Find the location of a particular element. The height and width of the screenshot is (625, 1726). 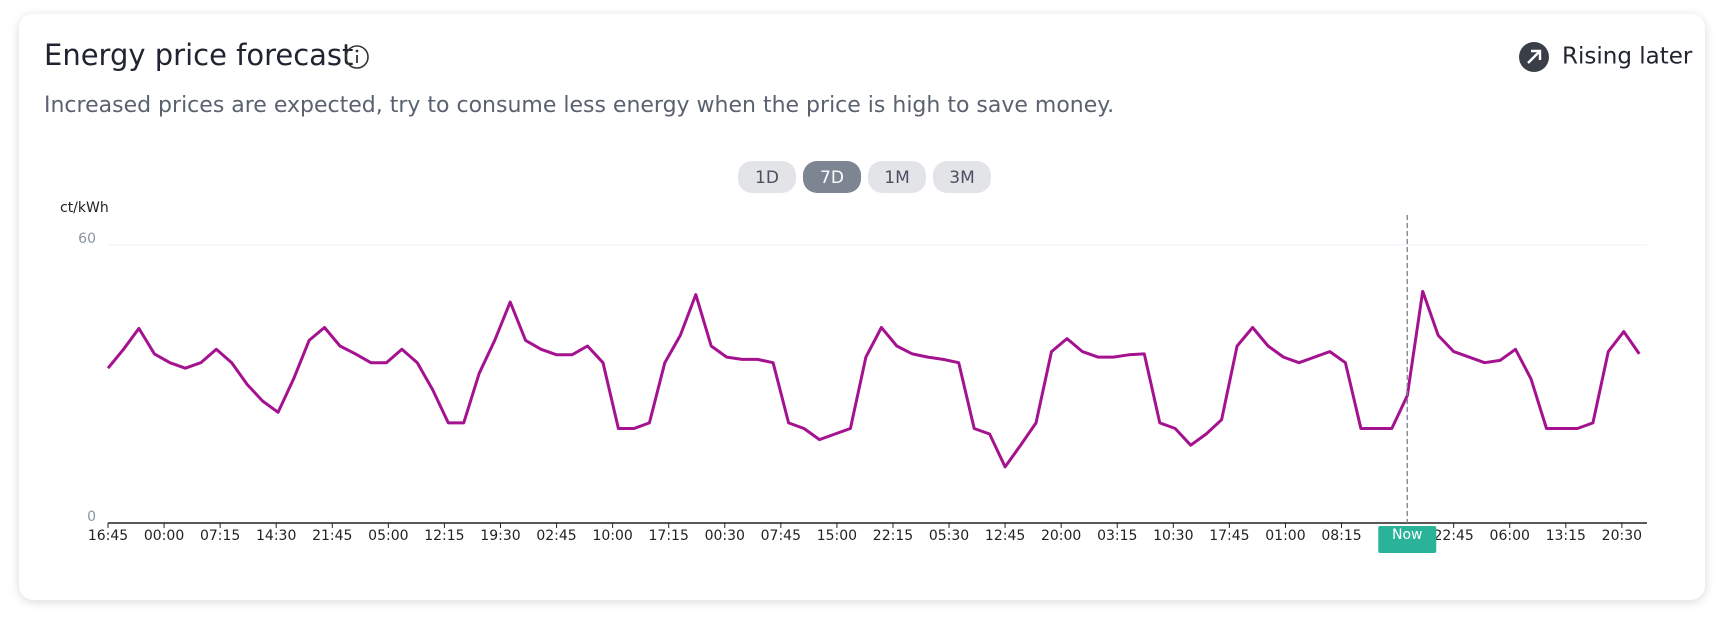

x-tick-label: 05:00 is located at coordinates (388, 536).